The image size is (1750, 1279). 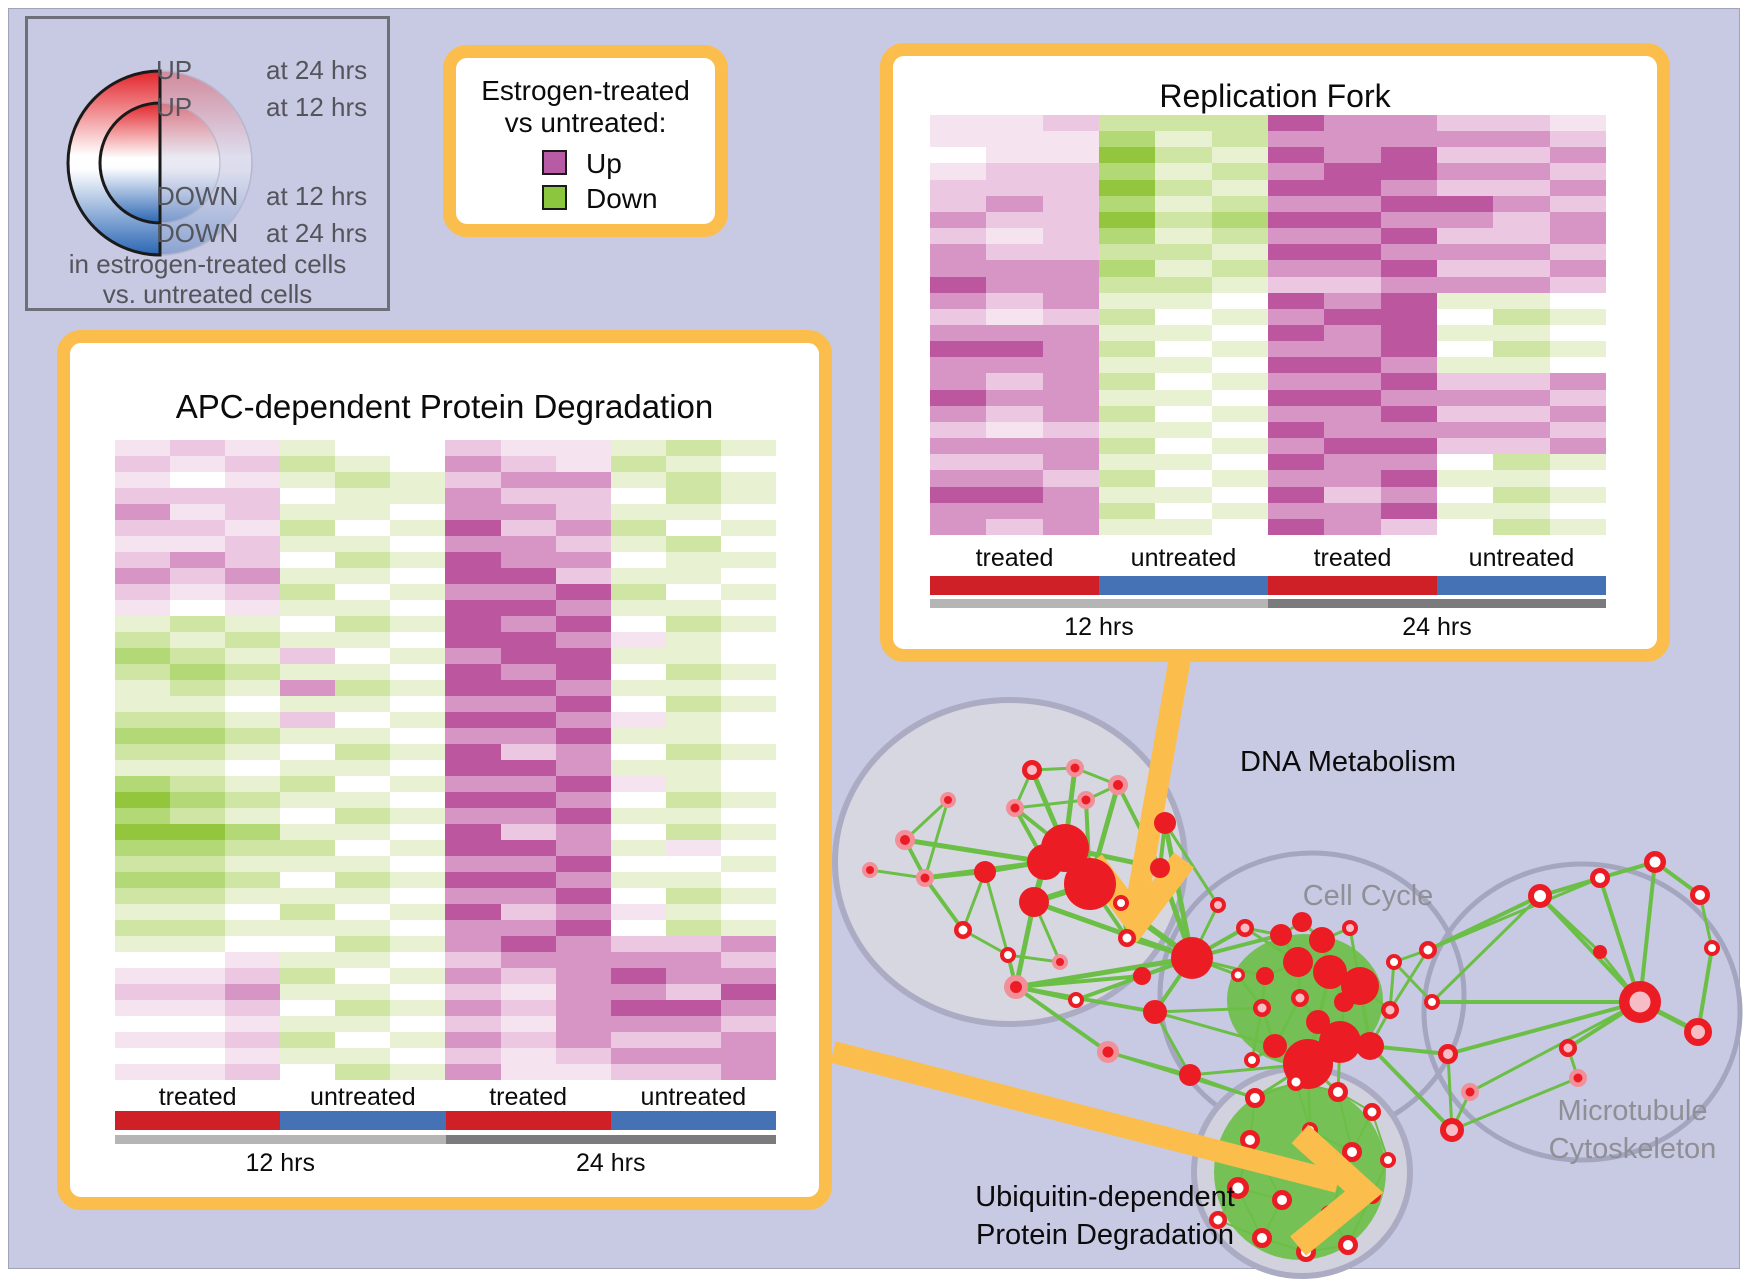 I want to click on group-label: untreated, so click(x=363, y=1097).